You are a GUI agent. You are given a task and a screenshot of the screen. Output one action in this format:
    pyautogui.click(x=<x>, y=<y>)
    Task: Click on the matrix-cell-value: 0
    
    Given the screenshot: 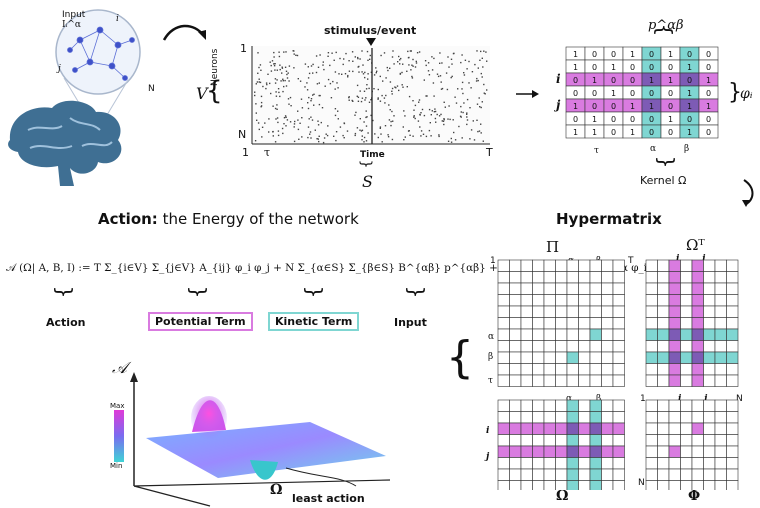 What is the action you would take?
    pyautogui.click(x=594, y=106)
    